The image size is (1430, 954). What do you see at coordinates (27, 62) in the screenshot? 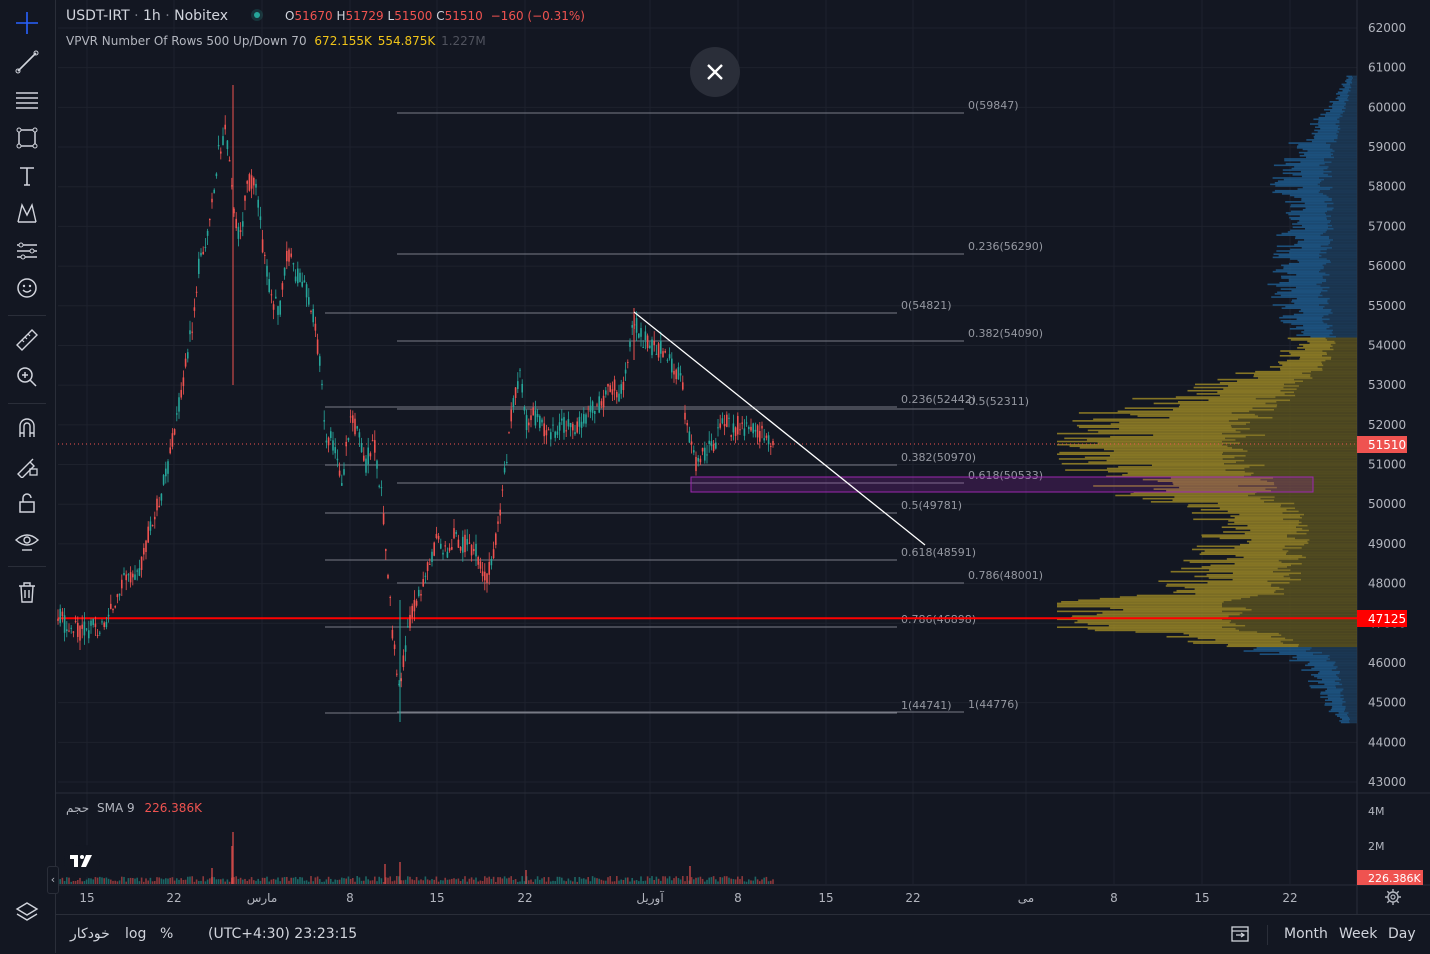
I see `trend-line-icon` at bounding box center [27, 62].